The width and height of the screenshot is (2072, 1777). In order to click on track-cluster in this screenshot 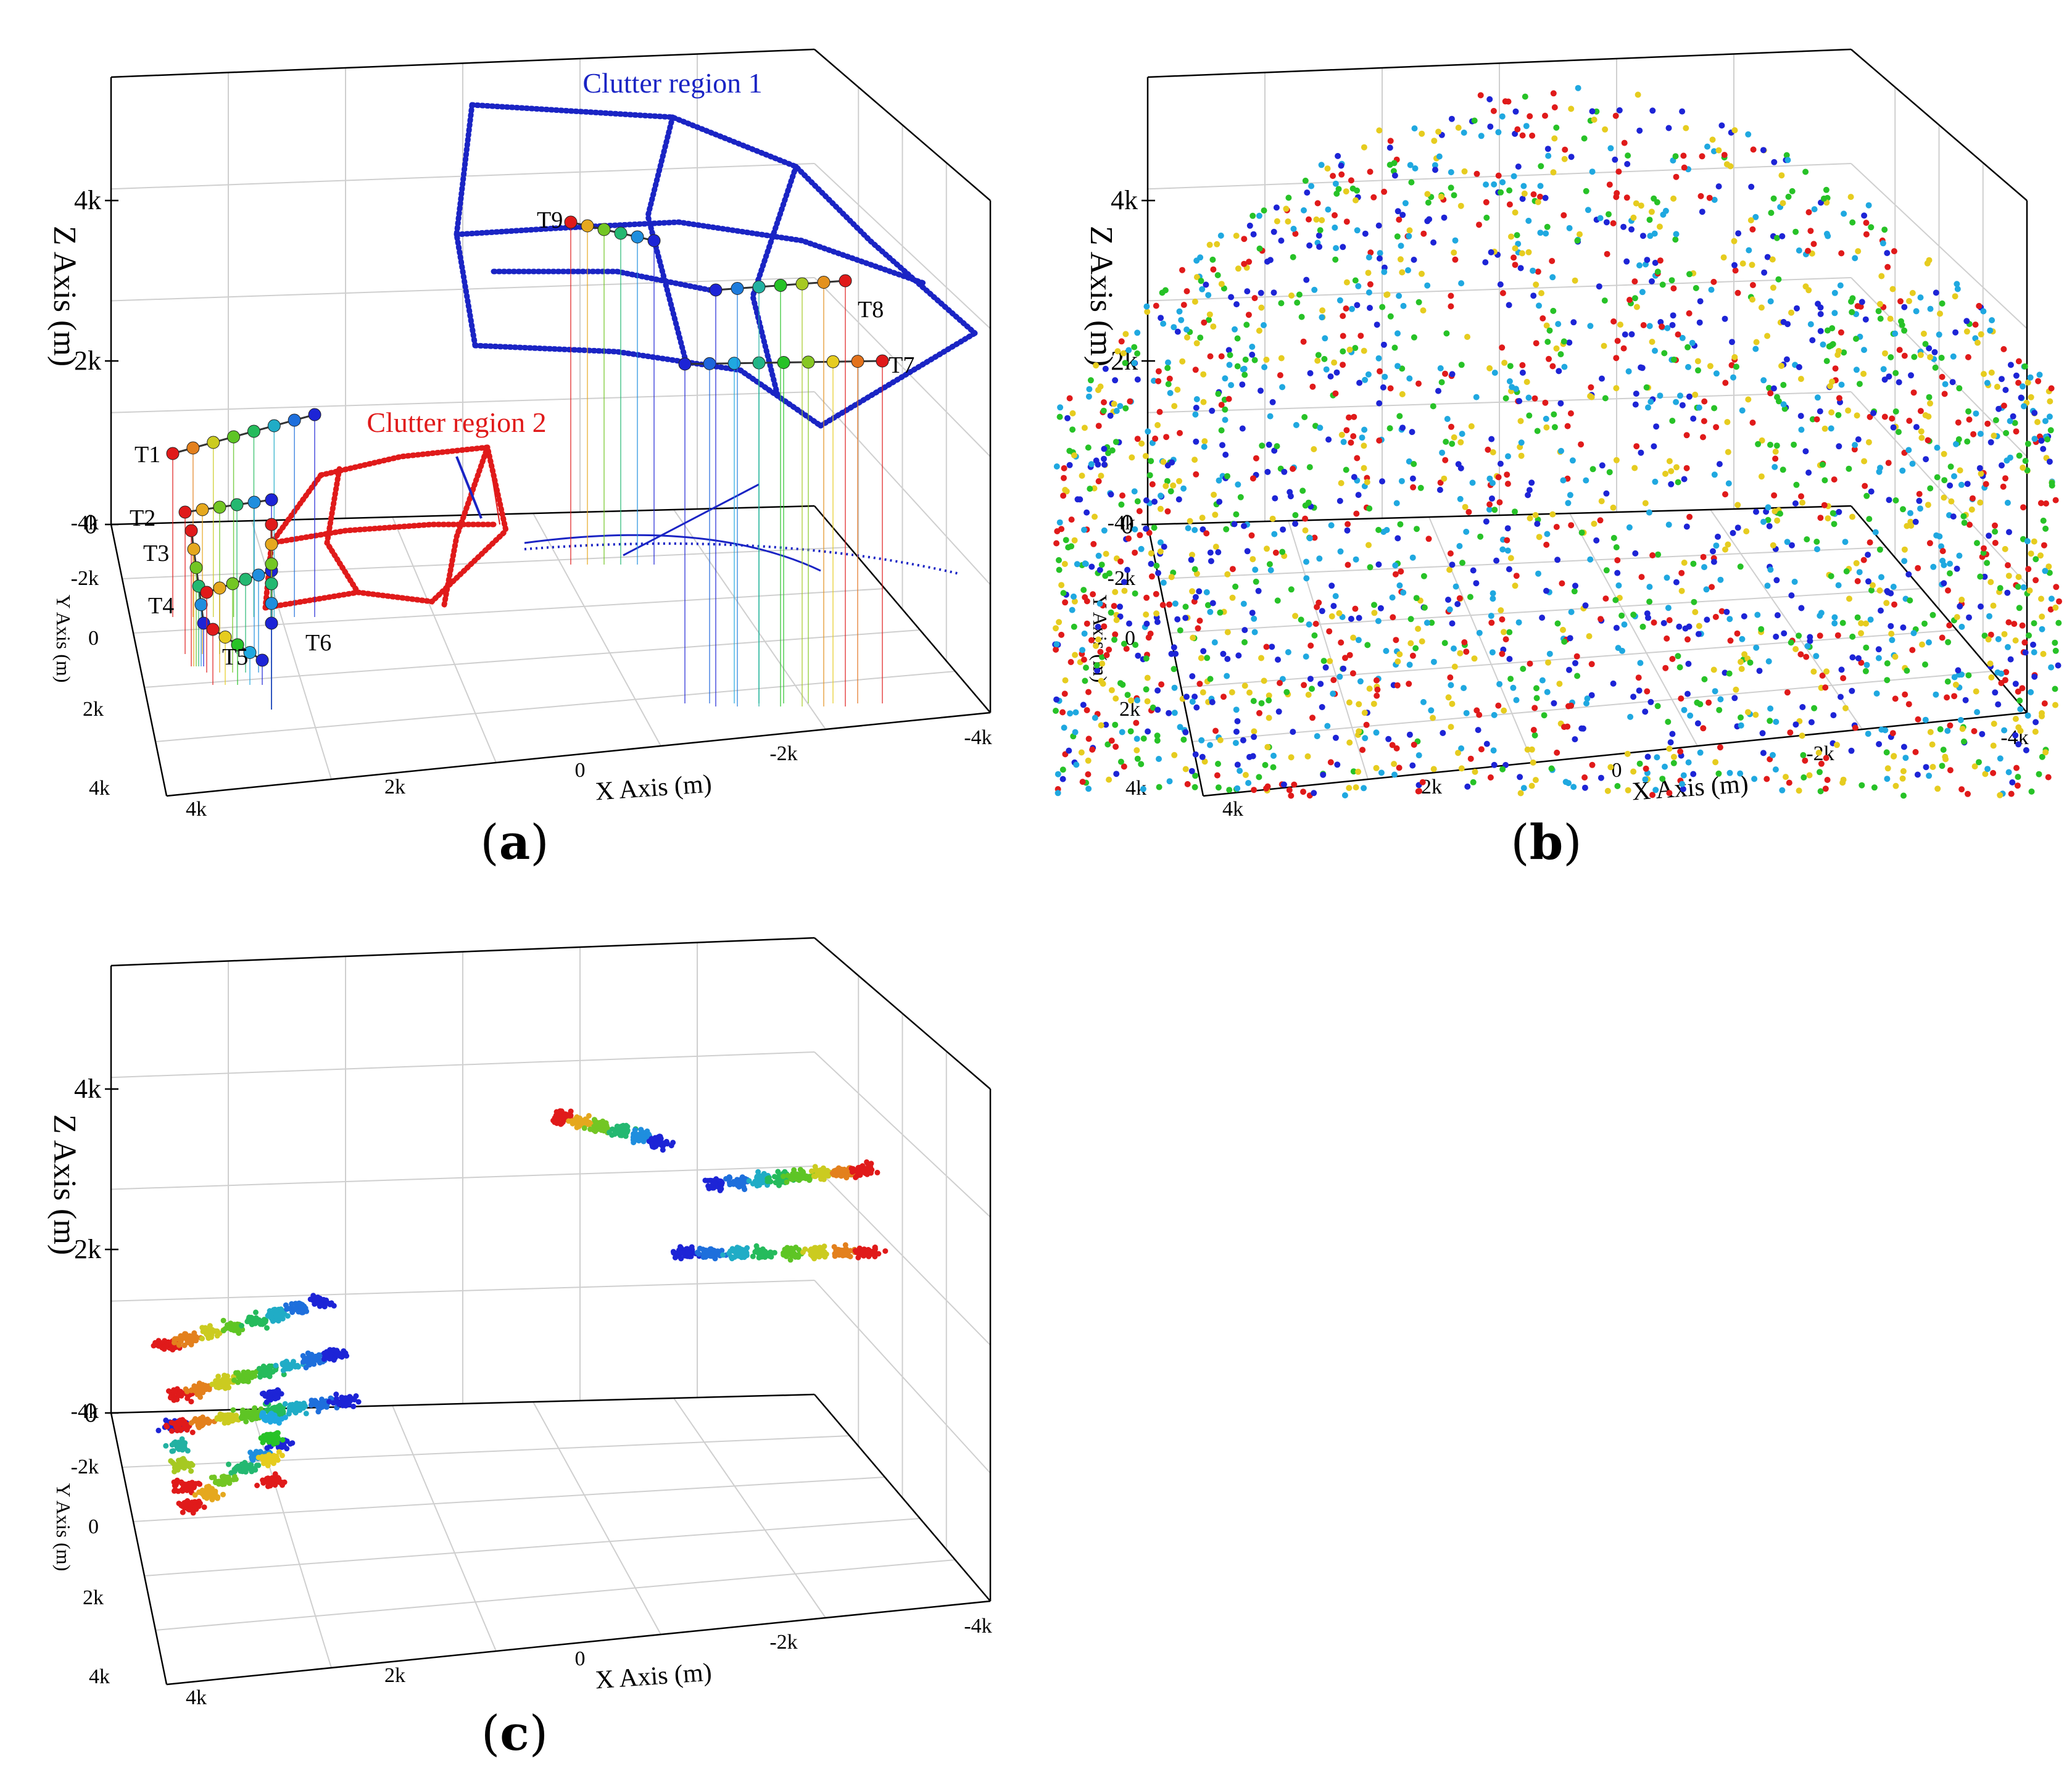, I will do `click(244, 1322)`.